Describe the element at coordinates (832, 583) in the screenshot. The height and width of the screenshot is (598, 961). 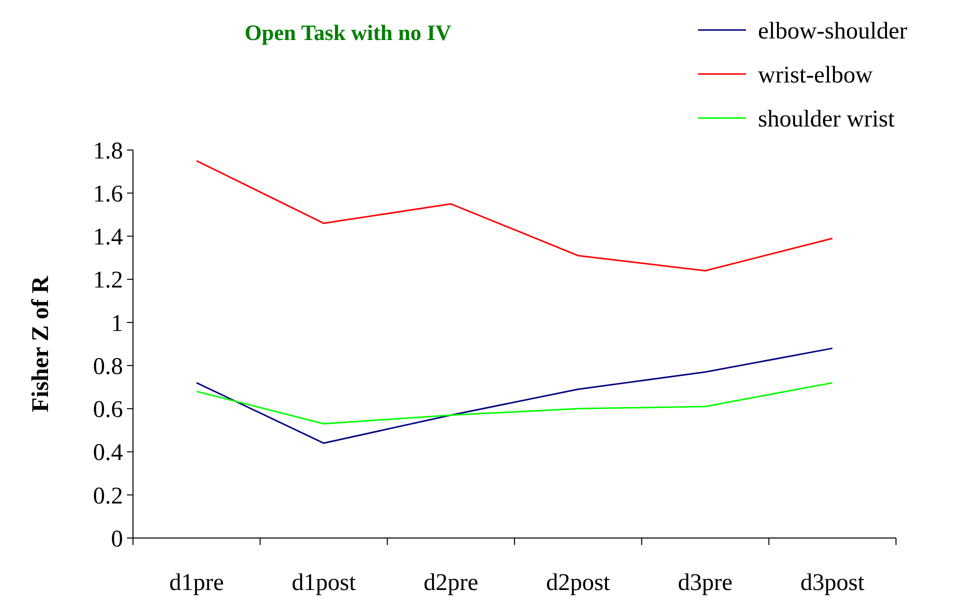
I see `x-tick-label: d3post` at that location.